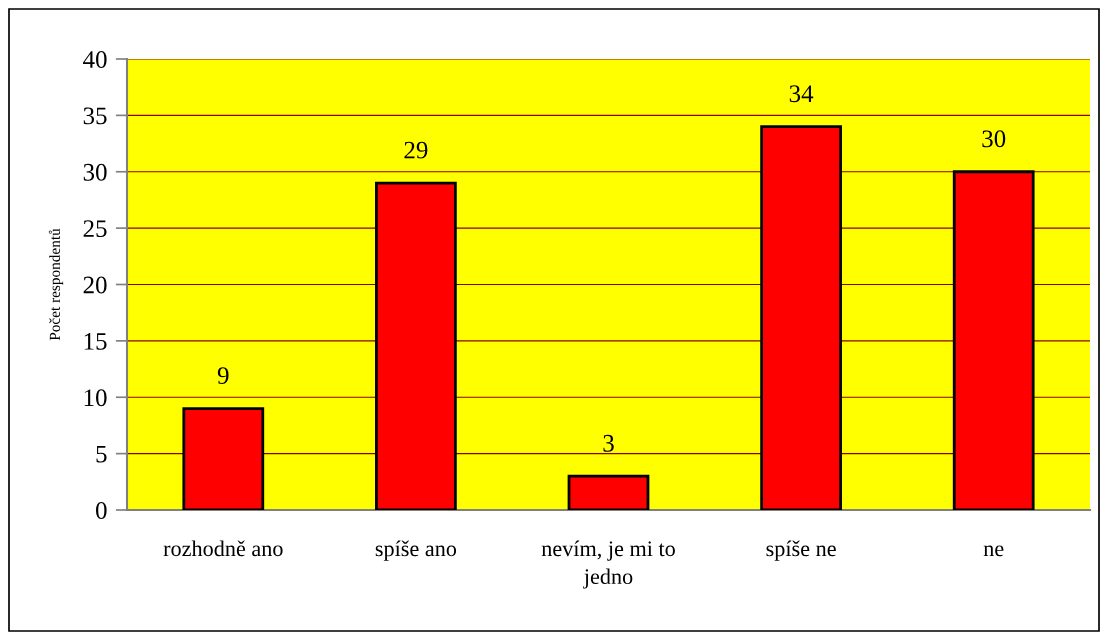 The width and height of the screenshot is (1102, 634). I want to click on x-tick-label: nevím, je mi to jedno, so click(608, 564).